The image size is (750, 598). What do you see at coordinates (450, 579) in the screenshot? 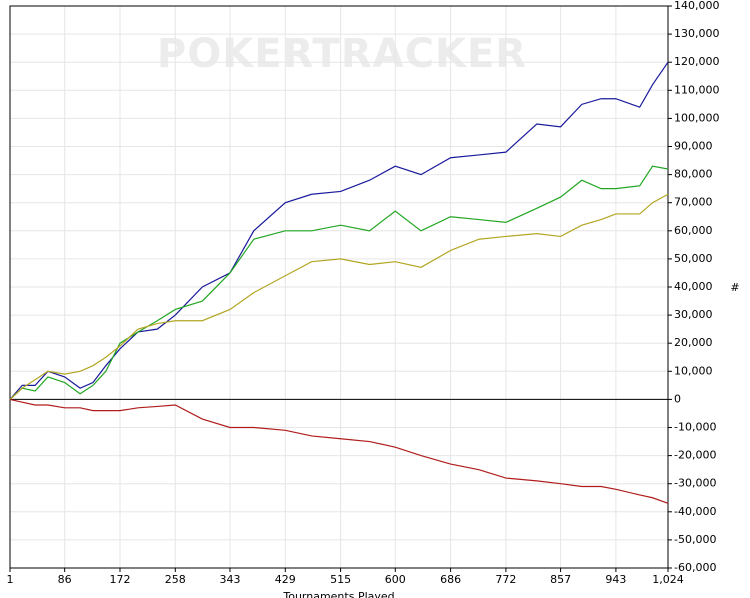
I see `x-tick-label: 686` at bounding box center [450, 579].